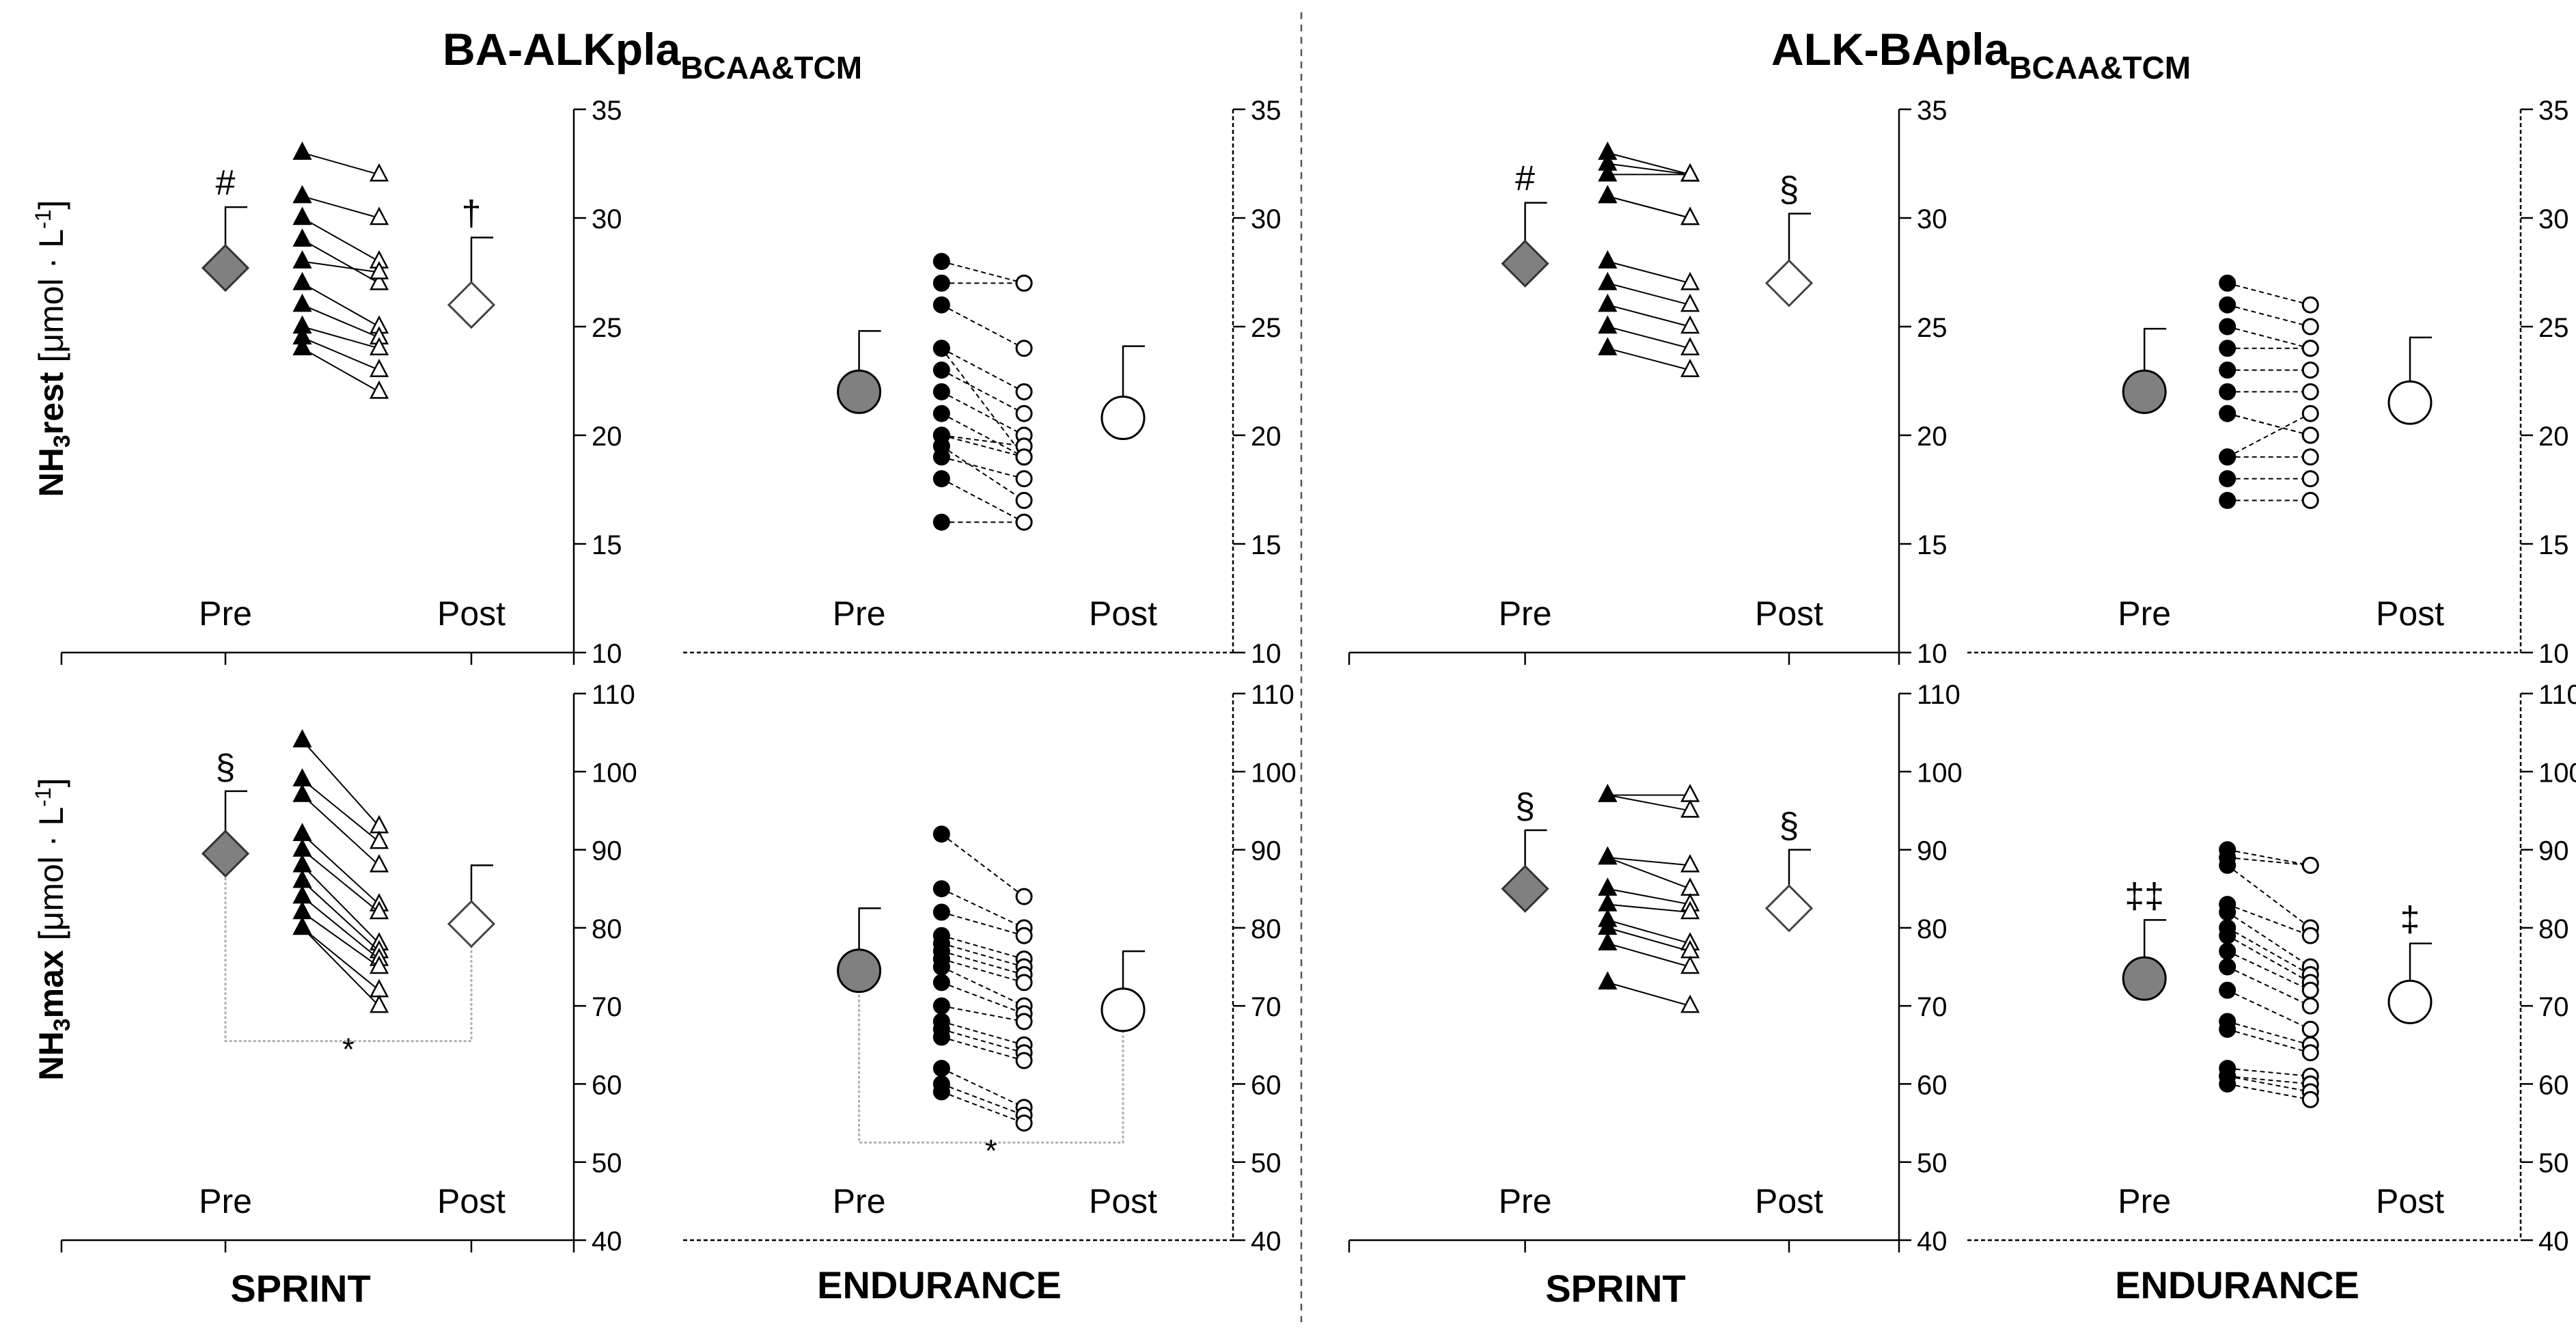 This screenshot has width=2576, height=1329. I want to click on y-tick-label: 20, so click(1267, 437).